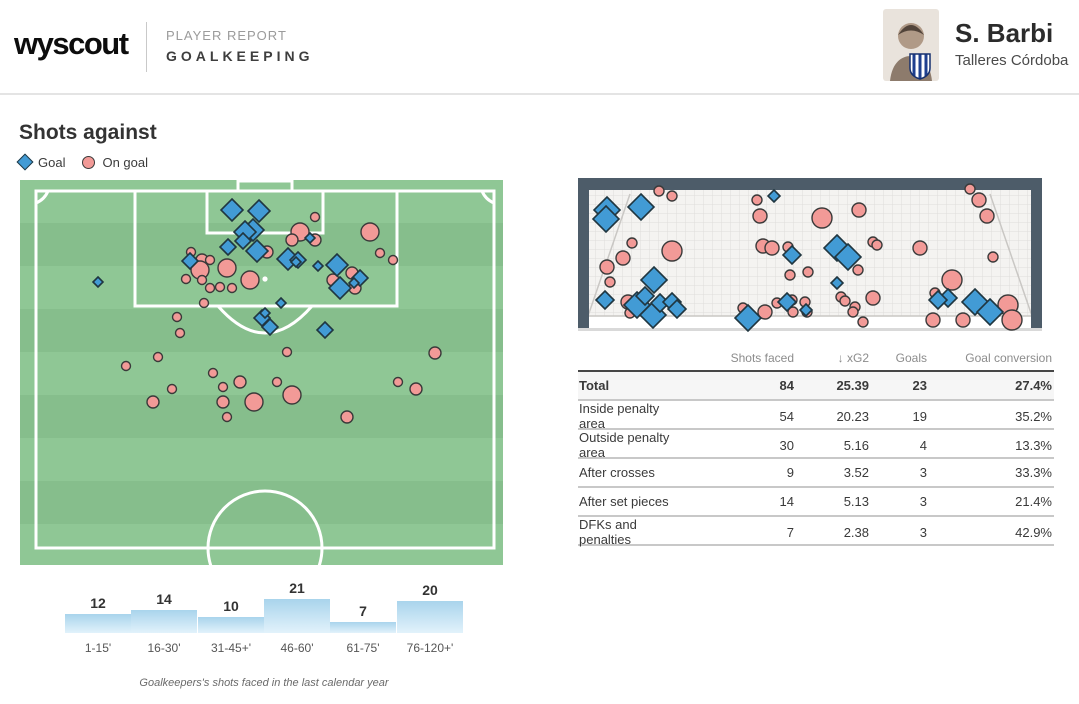  I want to click on xg2-value: 20.23, so click(852, 416).